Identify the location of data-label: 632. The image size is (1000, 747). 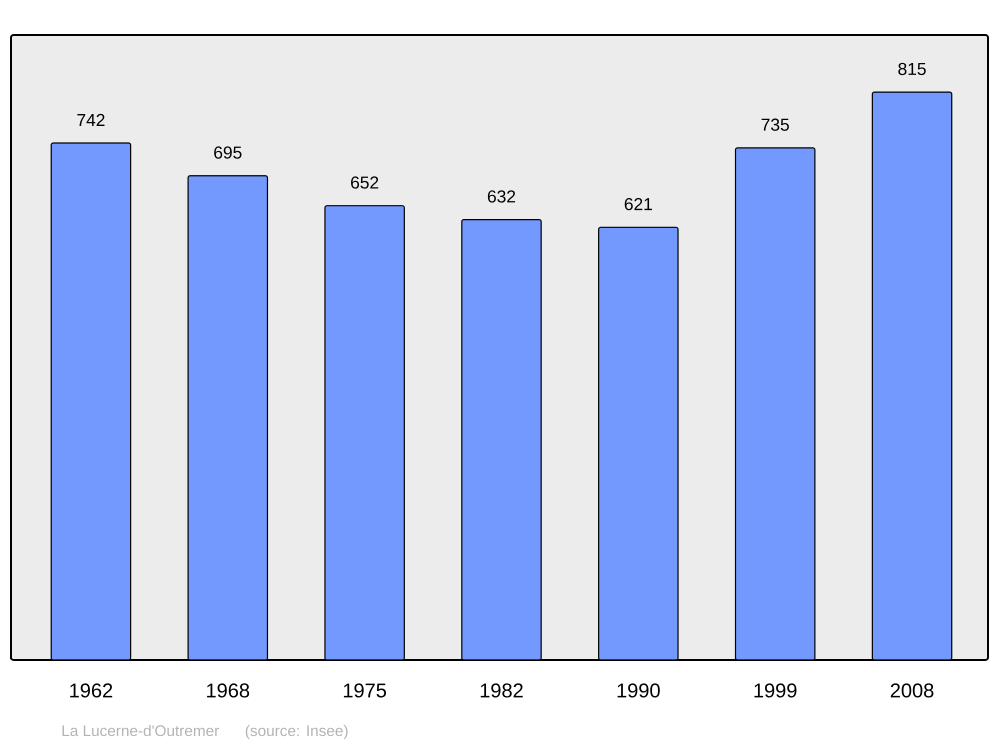
(502, 196).